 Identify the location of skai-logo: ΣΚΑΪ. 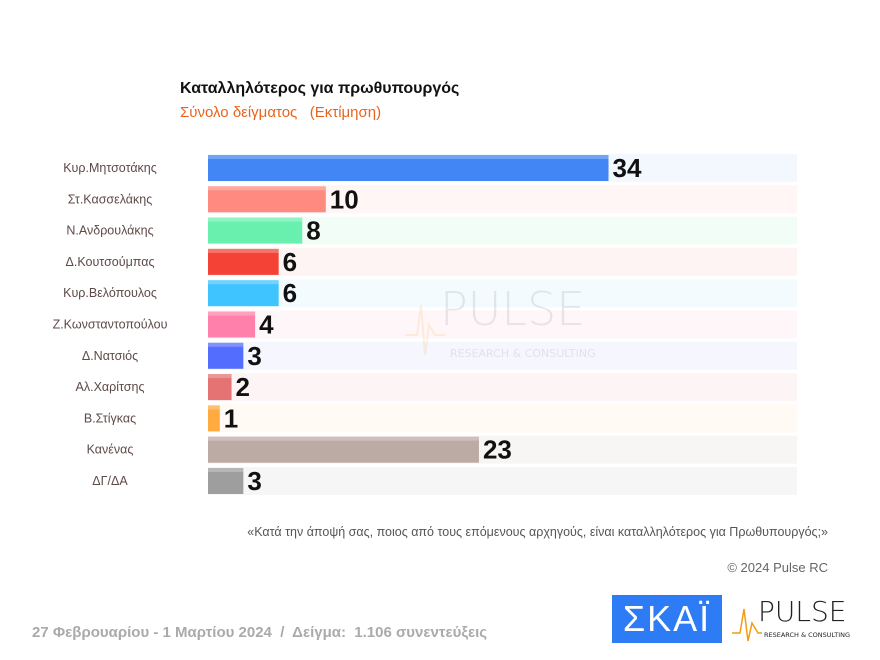
(667, 619).